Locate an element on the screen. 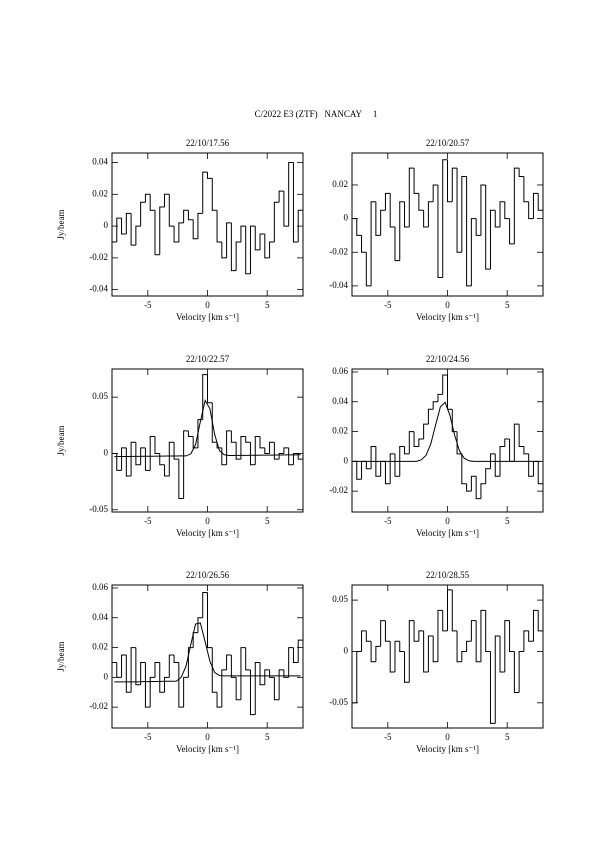  spectrum is located at coordinates (447, 437).